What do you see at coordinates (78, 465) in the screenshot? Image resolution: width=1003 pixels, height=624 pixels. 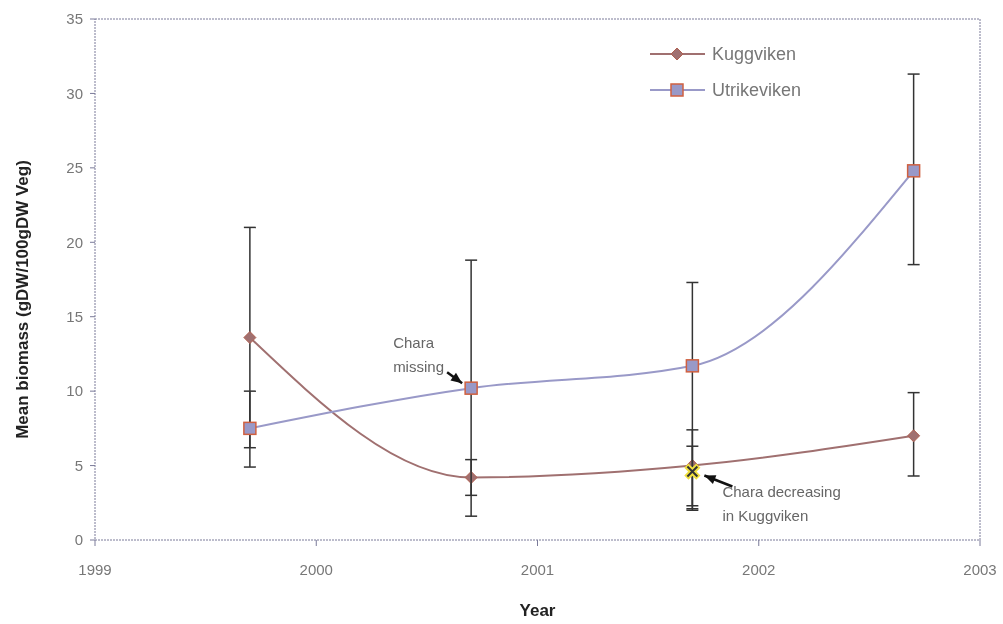 I see `y-tick-label: 5` at bounding box center [78, 465].